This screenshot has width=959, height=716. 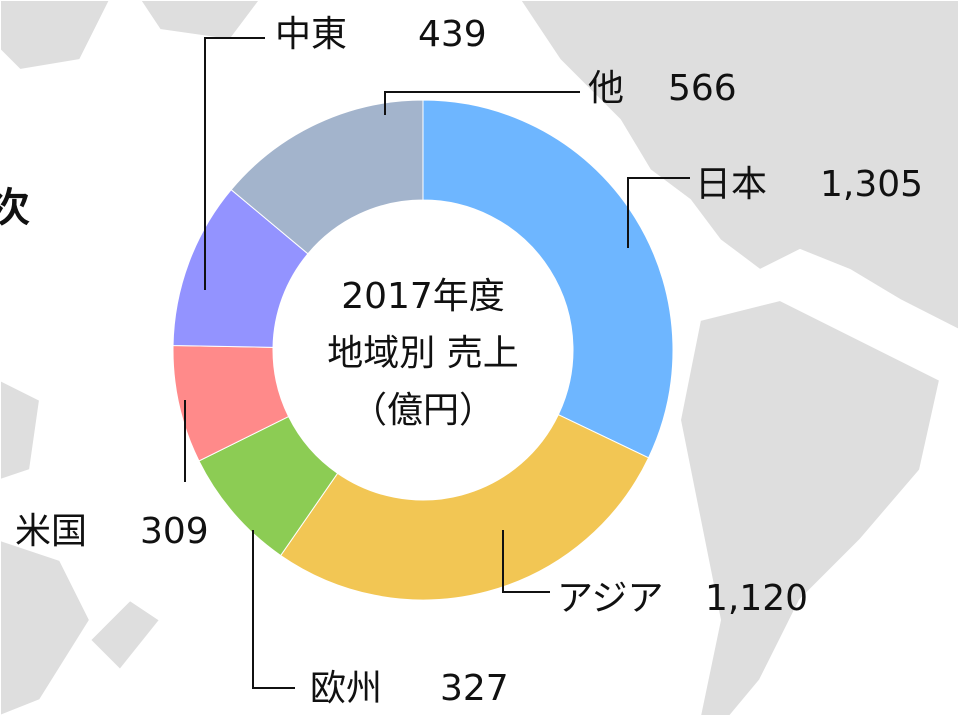 What do you see at coordinates (51, 531) in the screenshot?
I see `category-label: 米国` at bounding box center [51, 531].